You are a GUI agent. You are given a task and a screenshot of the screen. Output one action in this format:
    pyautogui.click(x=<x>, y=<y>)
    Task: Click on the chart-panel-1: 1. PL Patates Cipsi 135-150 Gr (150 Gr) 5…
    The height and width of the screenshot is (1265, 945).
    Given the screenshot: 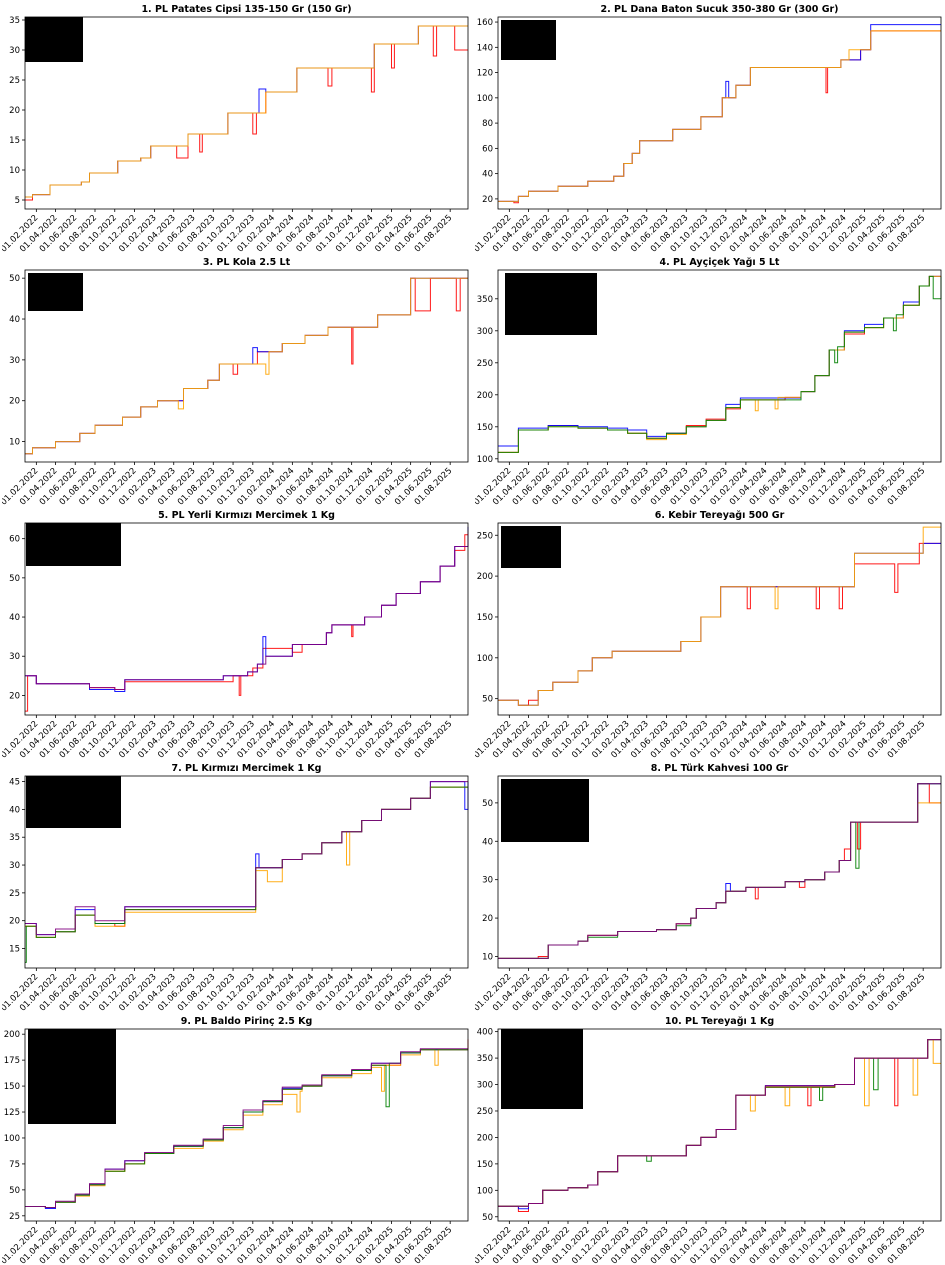 What is the action you would take?
    pyautogui.click(x=237, y=126)
    